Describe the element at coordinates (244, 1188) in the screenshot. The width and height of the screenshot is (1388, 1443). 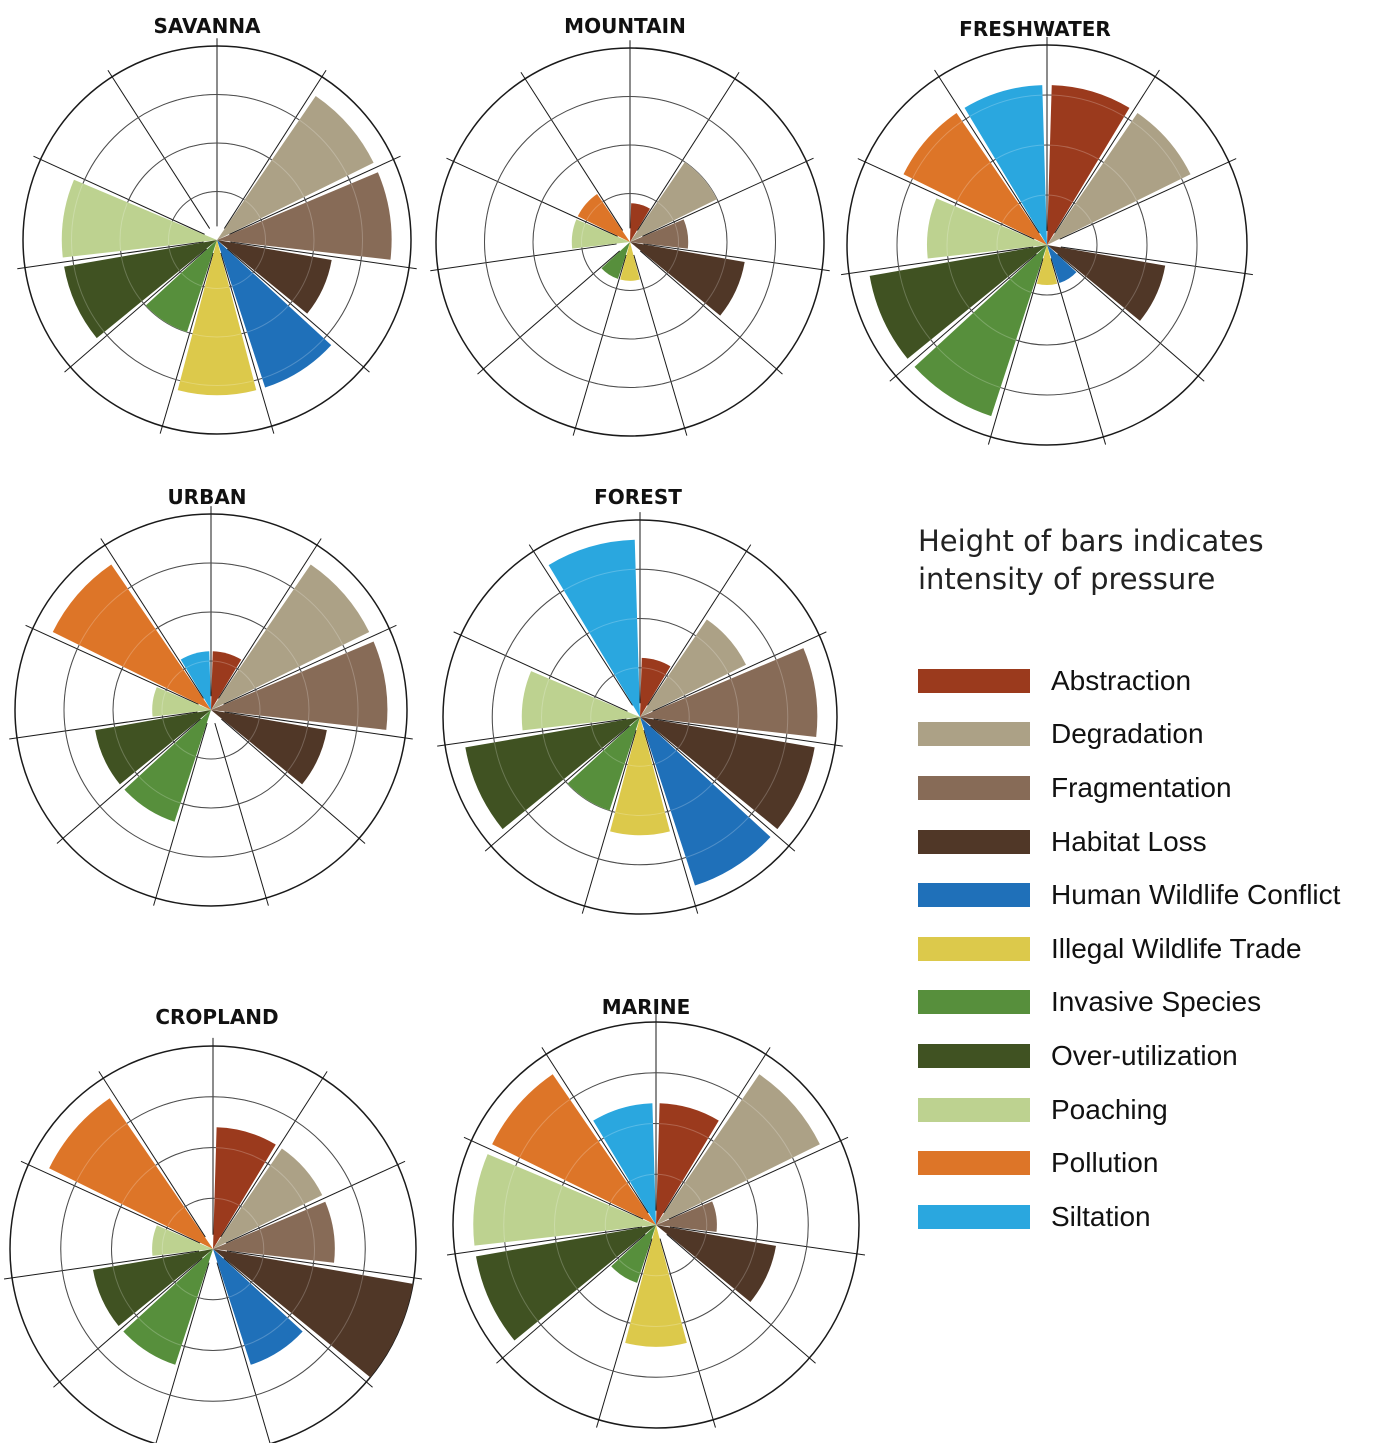
I see `cropland-bar-abstraction` at that location.